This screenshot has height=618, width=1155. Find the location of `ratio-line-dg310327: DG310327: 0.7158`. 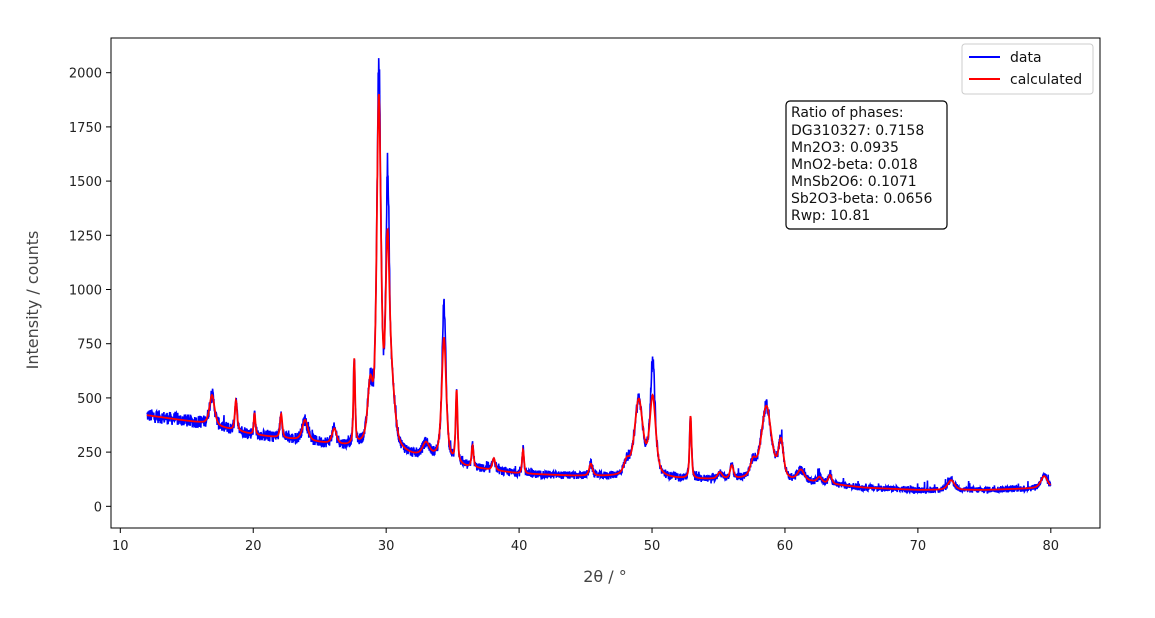

ratio-line-dg310327: DG310327: 0.7158 is located at coordinates (857, 131).